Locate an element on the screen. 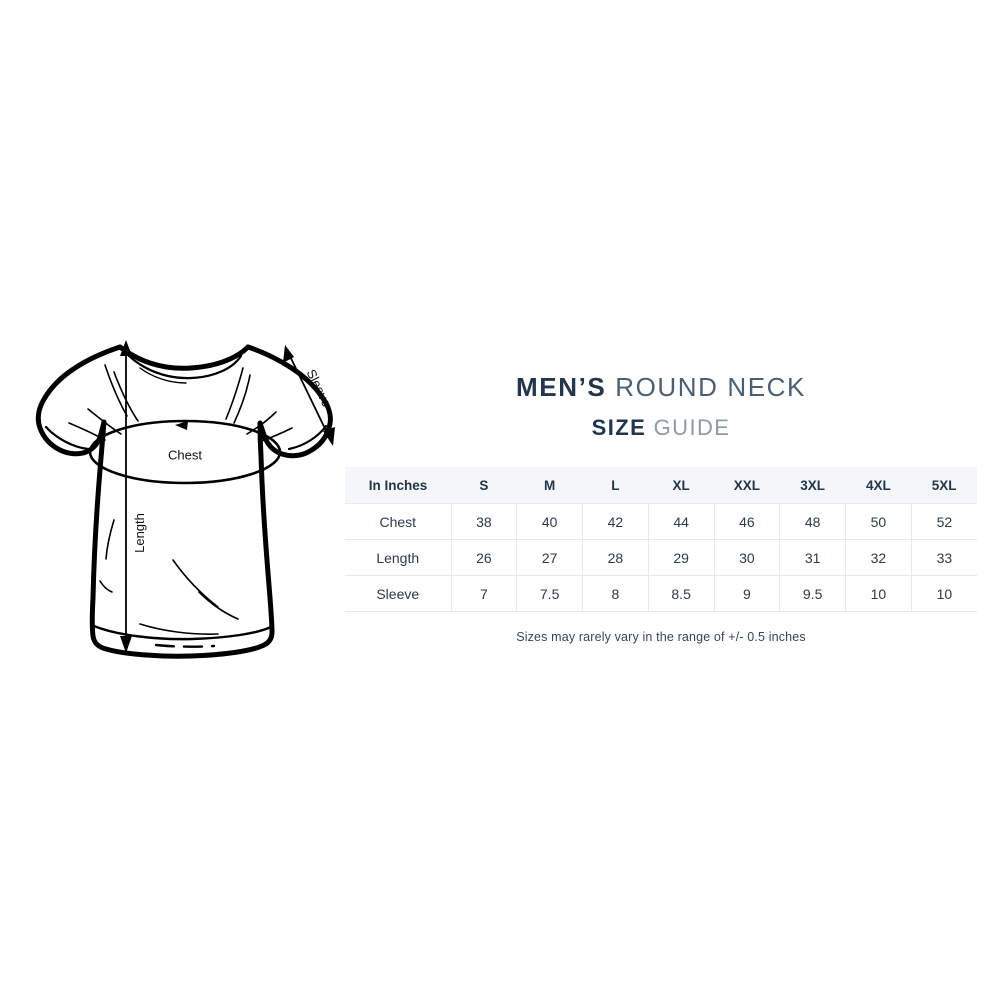 This screenshot has width=1000, height=1000. tshirt-sleeve-hems is located at coordinates (186, 437).